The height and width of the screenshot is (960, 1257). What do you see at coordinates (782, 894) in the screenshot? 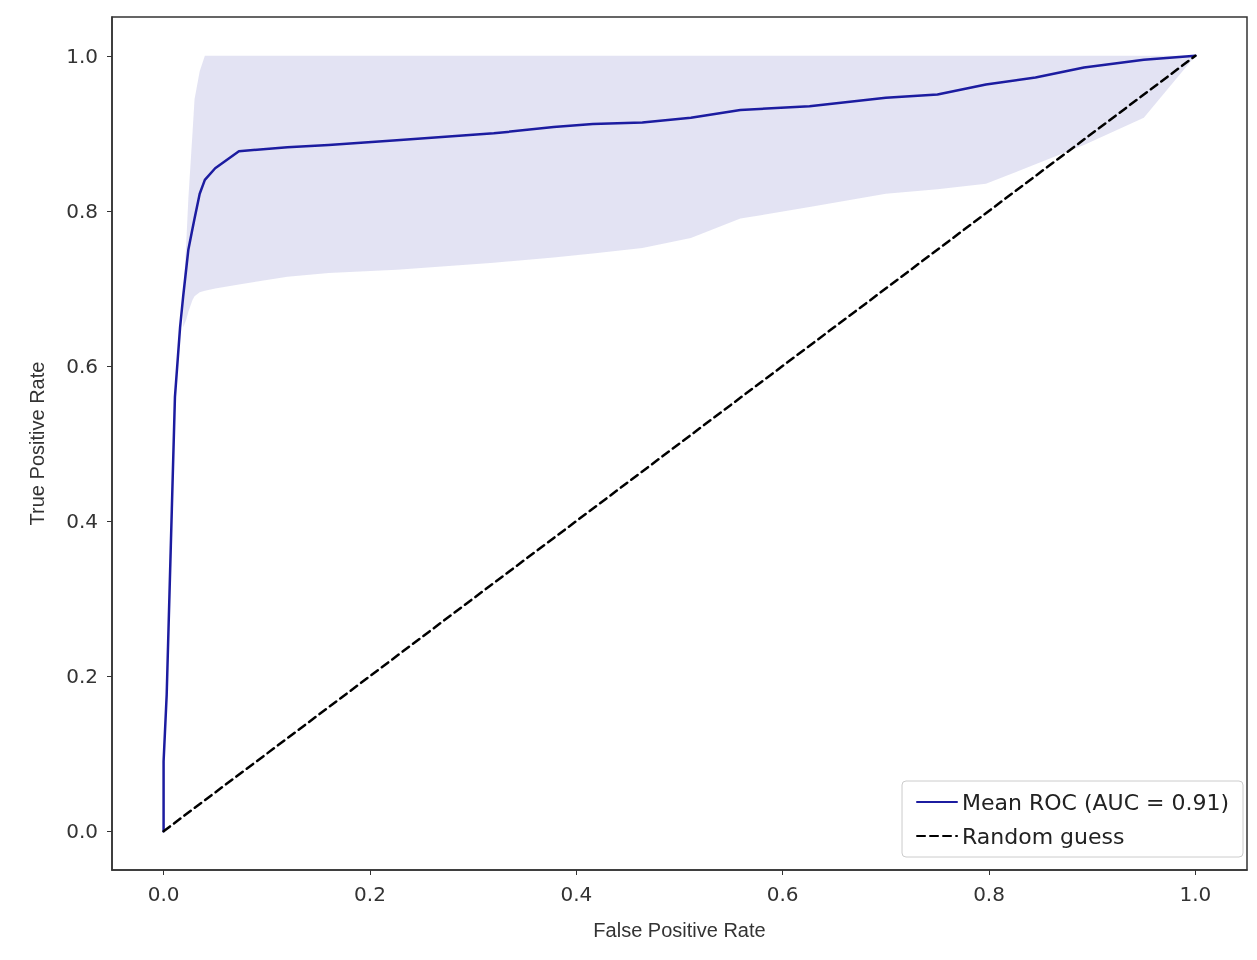
I see `x-tick-label: 0.6` at bounding box center [782, 894].